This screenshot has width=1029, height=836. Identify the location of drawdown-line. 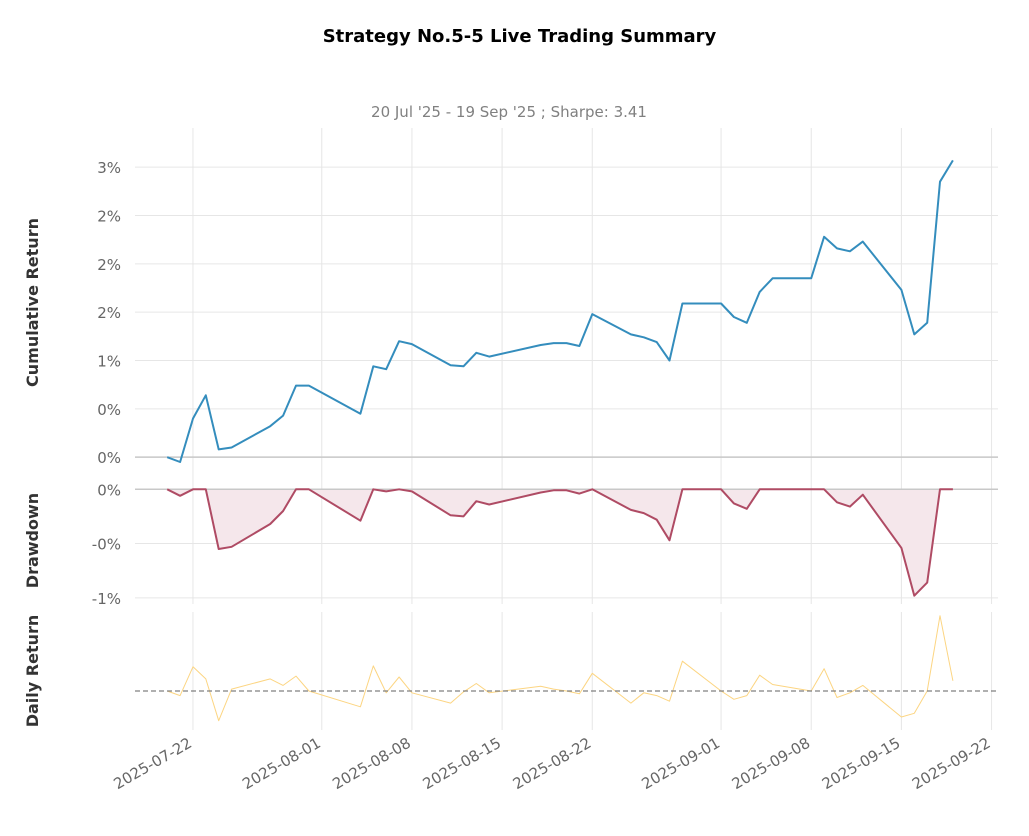
(559, 542).